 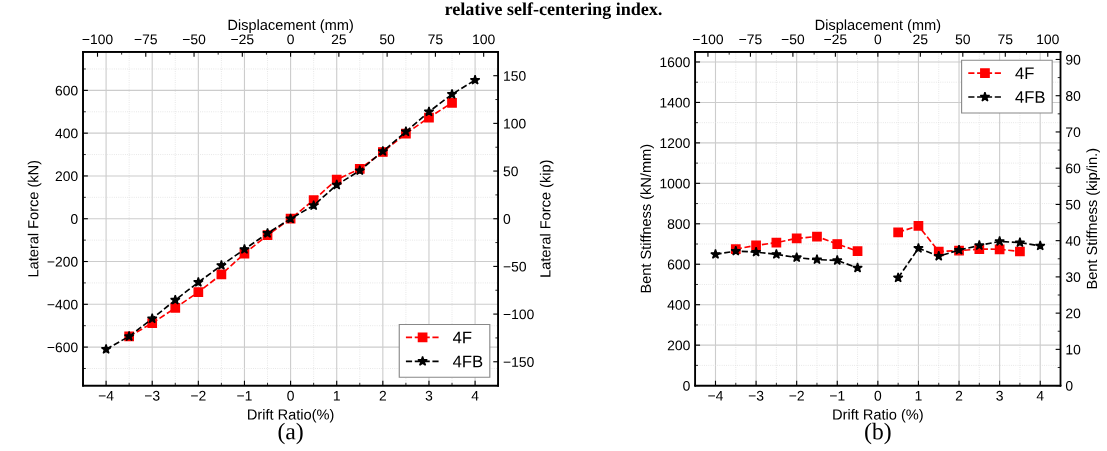 What do you see at coordinates (1093, 218) in the screenshot?
I see `y2-axis-title: Bent Stiffness (kip/in.)` at bounding box center [1093, 218].